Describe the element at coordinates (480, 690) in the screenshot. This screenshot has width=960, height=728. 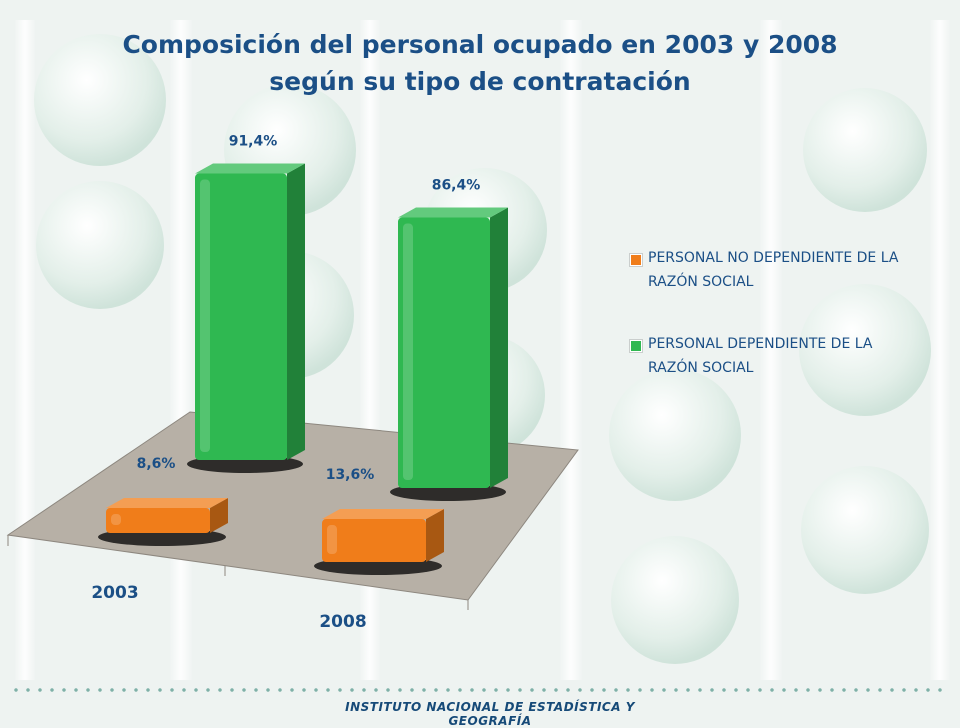
I see `footer-dotted-line` at that location.